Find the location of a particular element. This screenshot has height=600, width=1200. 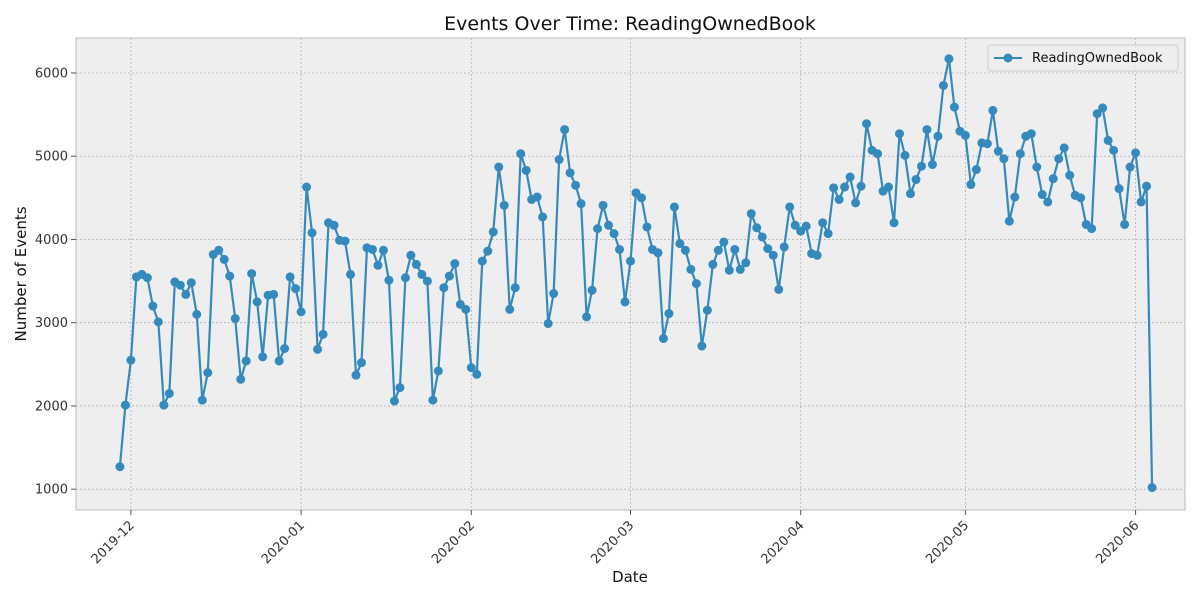

x-tick-label: 2020-03 is located at coordinates (612, 542).